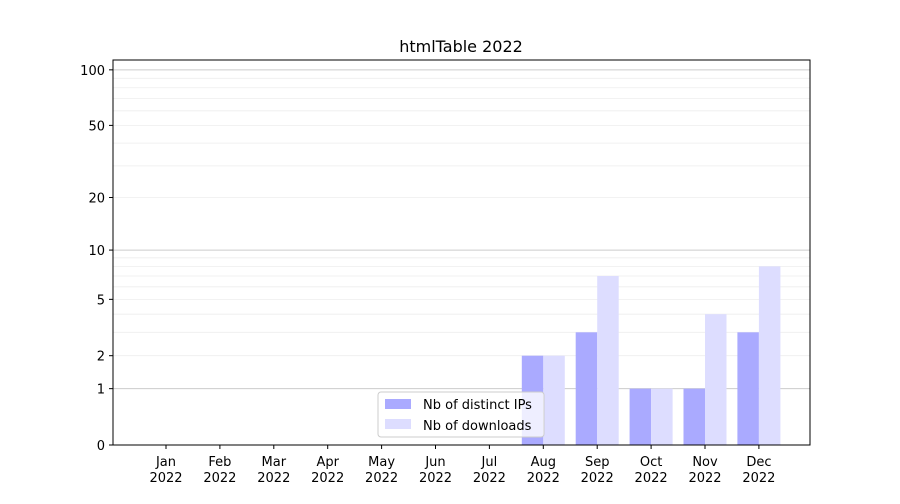 The image size is (900, 504). What do you see at coordinates (101, 300) in the screenshot?
I see `y-tick-label: 5` at bounding box center [101, 300].